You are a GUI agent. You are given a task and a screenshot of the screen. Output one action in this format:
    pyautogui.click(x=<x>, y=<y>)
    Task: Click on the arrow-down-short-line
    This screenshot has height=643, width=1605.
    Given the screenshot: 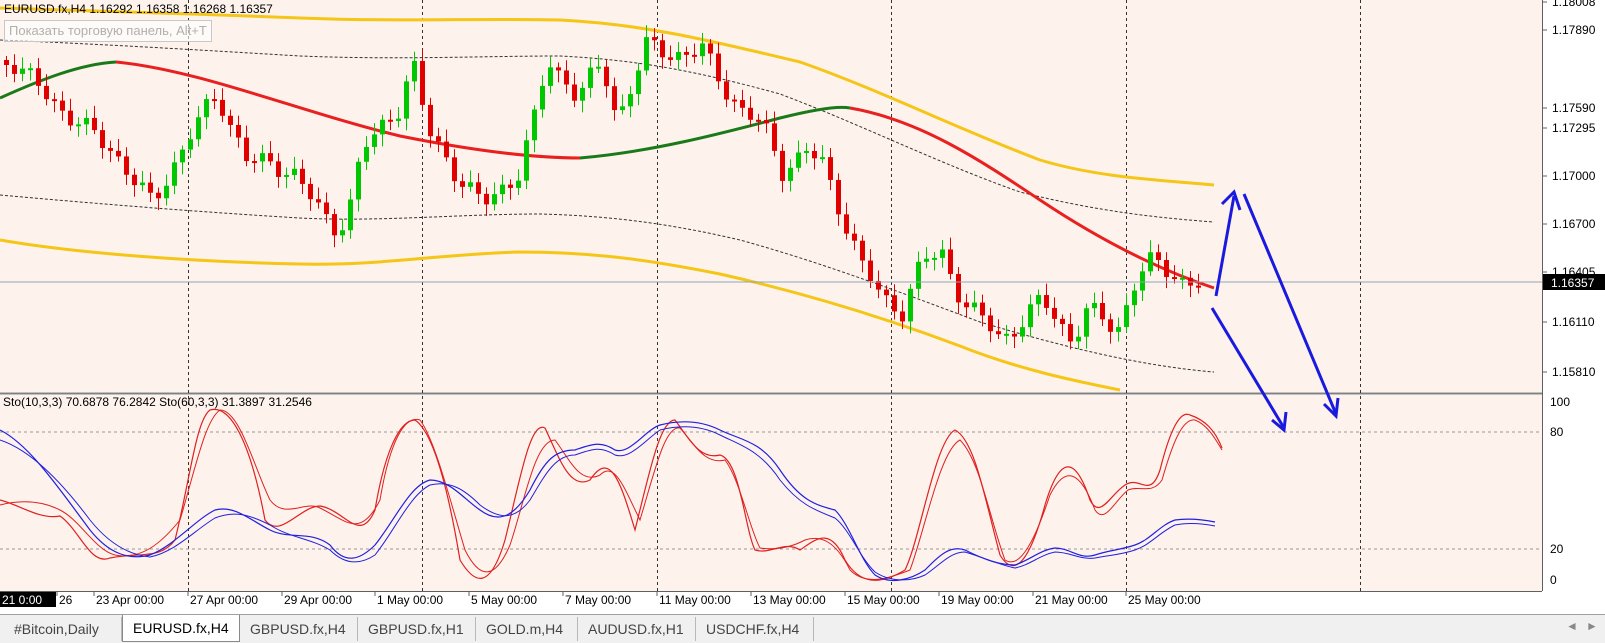 What is the action you would take?
    pyautogui.click(x=1248, y=368)
    